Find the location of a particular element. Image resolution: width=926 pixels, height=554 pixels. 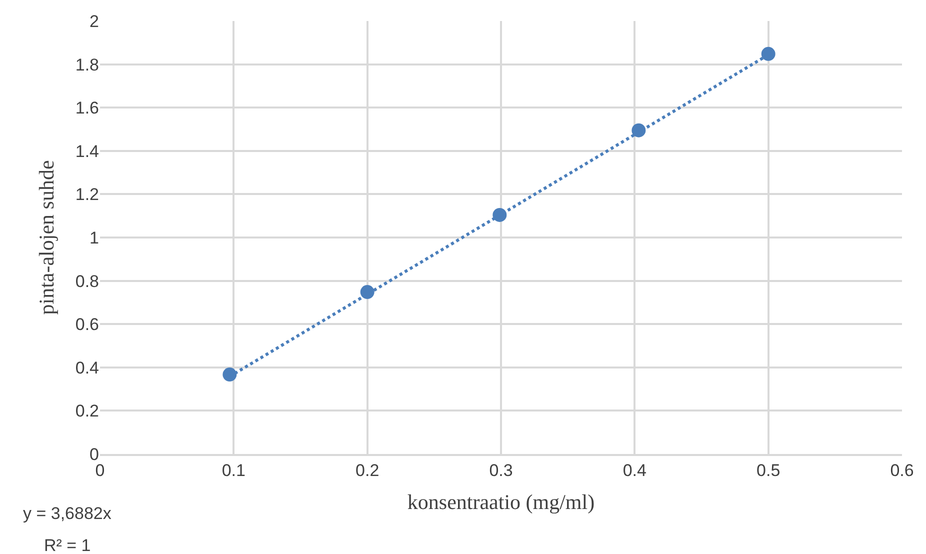

x-tick-label: 0.6 is located at coordinates (902, 470).